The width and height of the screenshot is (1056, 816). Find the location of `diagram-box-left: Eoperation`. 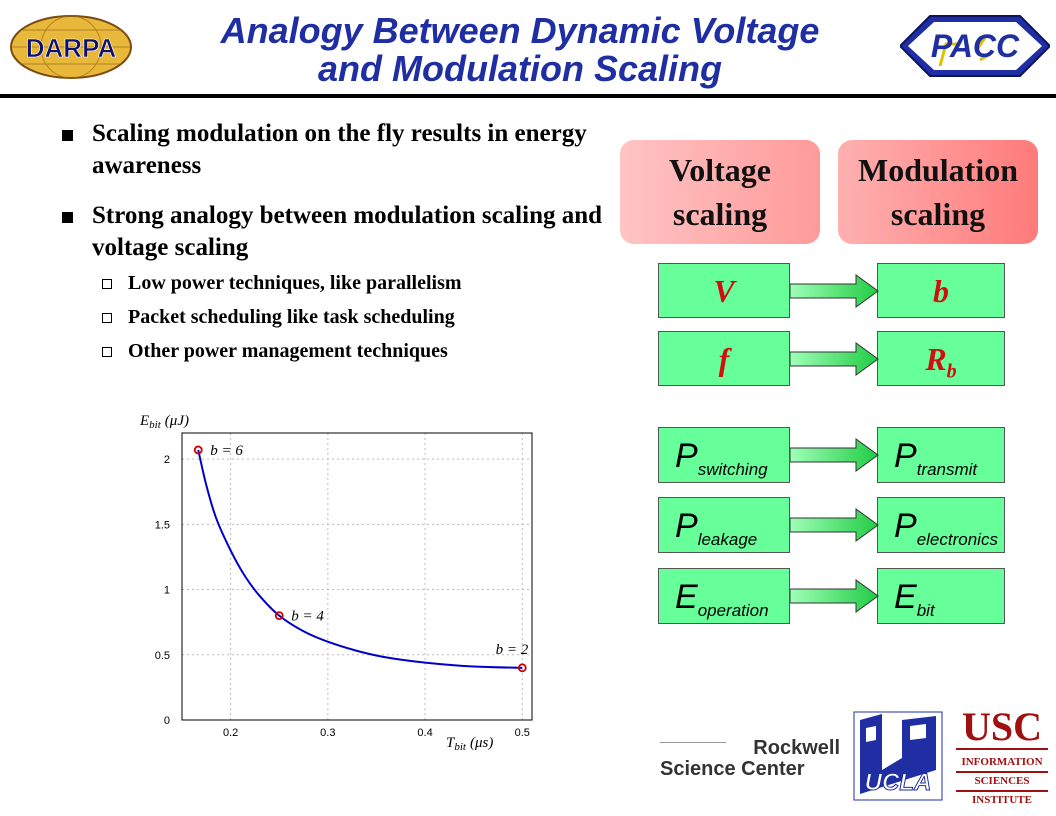

diagram-box-left: Eoperation is located at coordinates (724, 596).